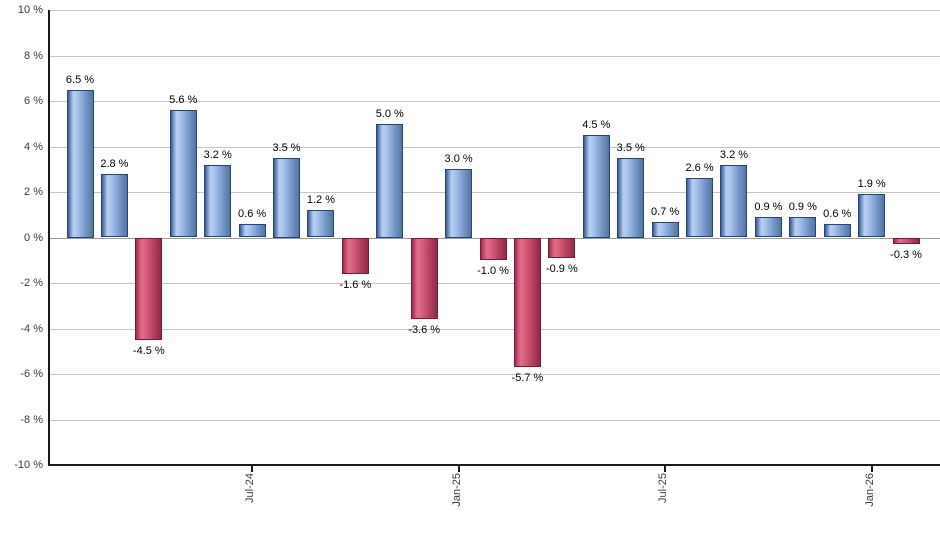  What do you see at coordinates (31, 374) in the screenshot?
I see `y-tick-label: -6 %` at bounding box center [31, 374].